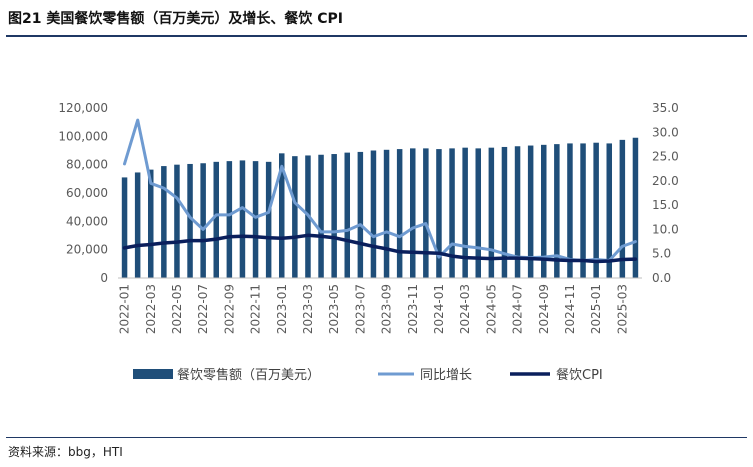 This screenshot has height=467, width=753. What do you see at coordinates (665, 132) in the screenshot?
I see `right-tick-label: 30.0` at bounding box center [665, 132].